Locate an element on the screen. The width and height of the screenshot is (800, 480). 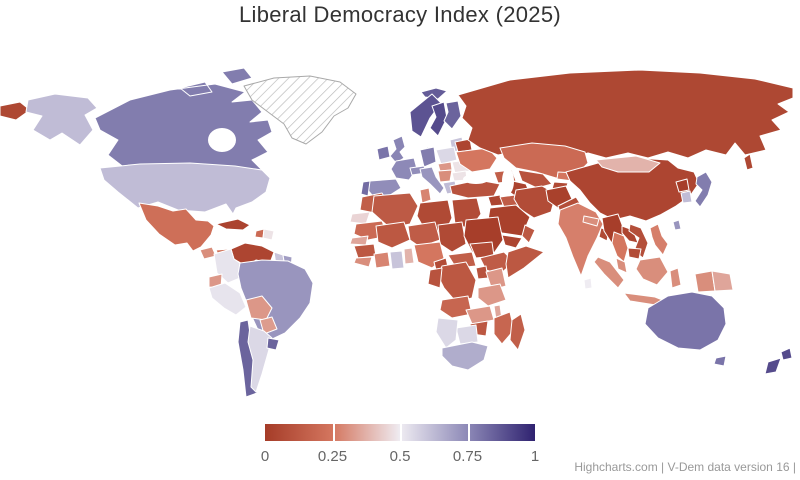
country-ghana is located at coordinates (397, 260).